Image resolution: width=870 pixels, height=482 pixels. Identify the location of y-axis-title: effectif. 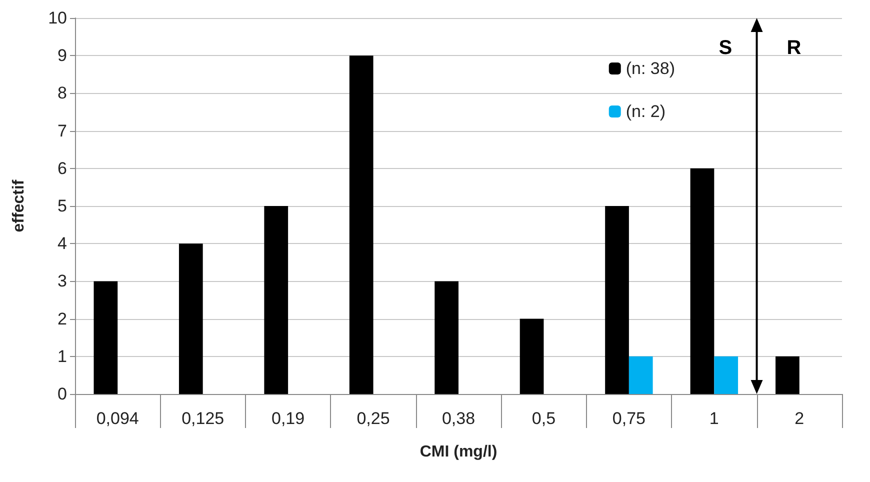
(19, 205).